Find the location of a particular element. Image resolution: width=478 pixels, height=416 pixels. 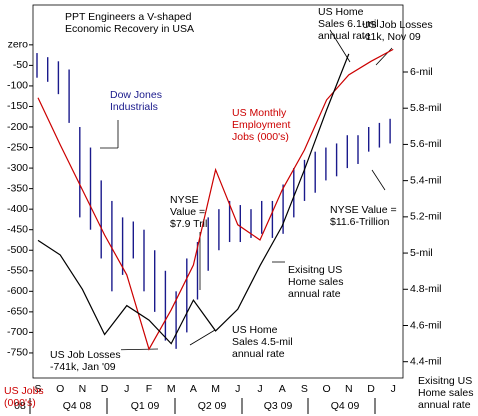

annotation: NYSE Value = $7.9 Tril is located at coordinates (188, 212).